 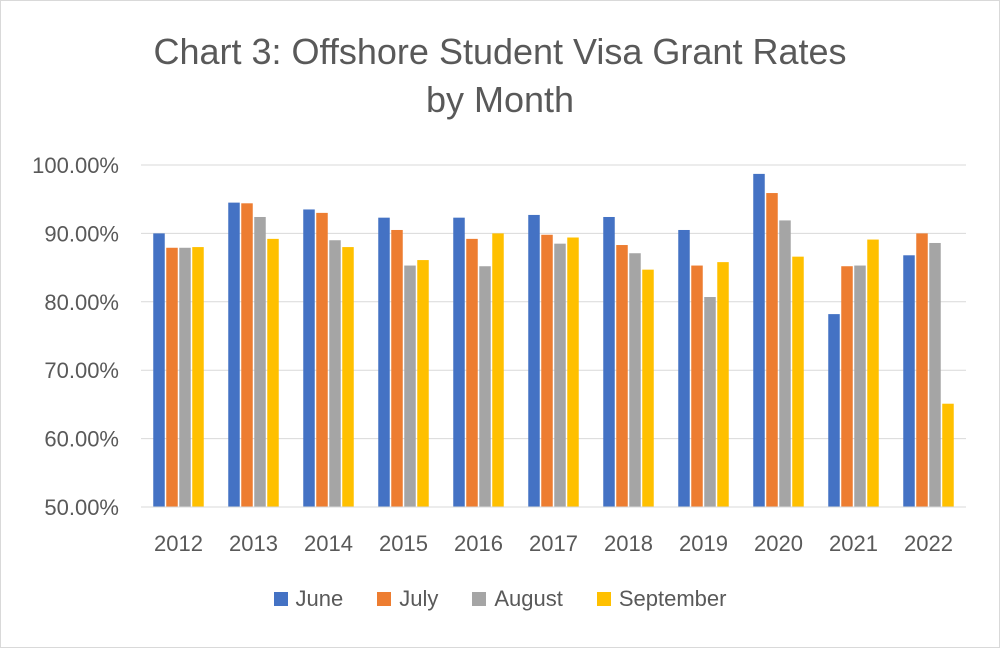 I want to click on legend-label: June, so click(x=319, y=598).